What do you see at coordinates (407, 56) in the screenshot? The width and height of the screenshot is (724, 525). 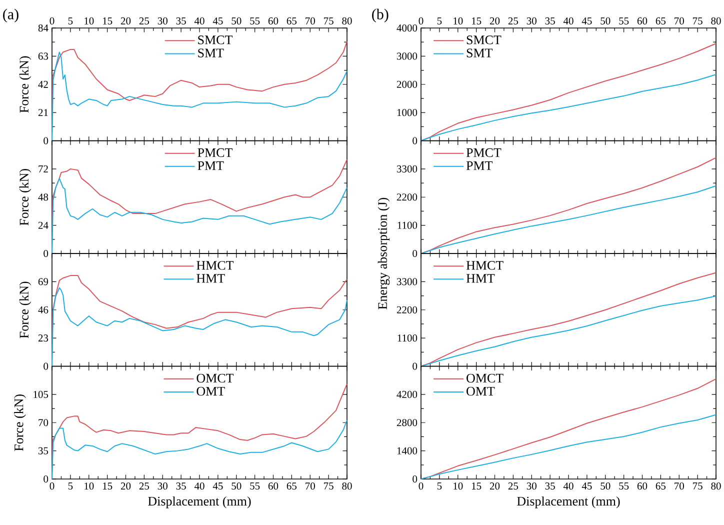 I see `y-tick-label: 3000` at bounding box center [407, 56].